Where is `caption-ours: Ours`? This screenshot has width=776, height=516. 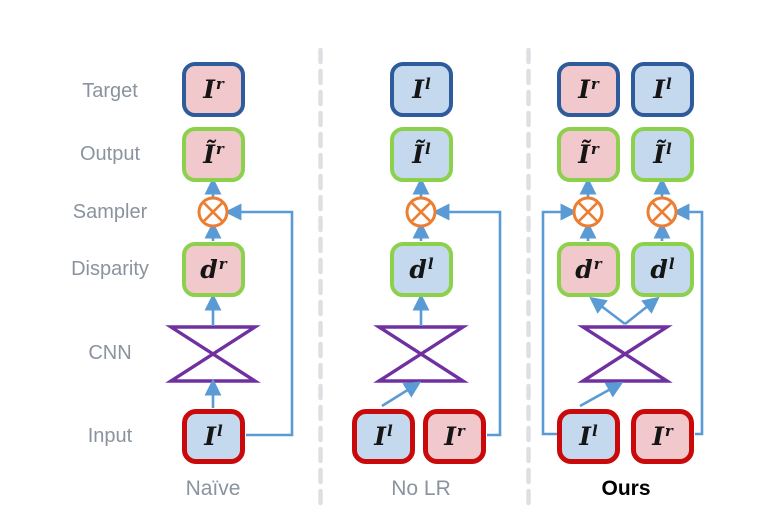
caption-ours: Ours is located at coordinates (626, 488).